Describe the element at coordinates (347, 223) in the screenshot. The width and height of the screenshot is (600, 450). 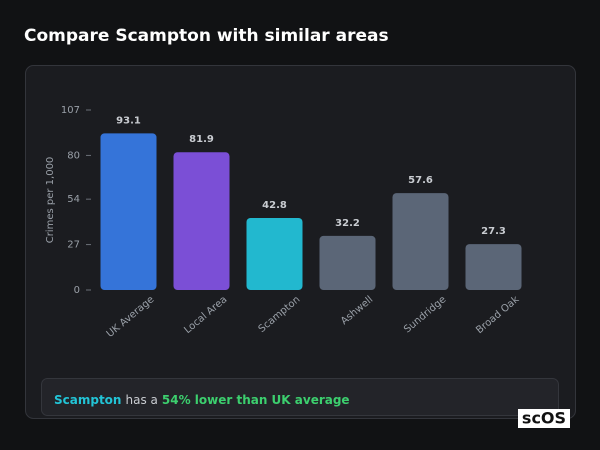
I see `value-label: 32.2` at that location.